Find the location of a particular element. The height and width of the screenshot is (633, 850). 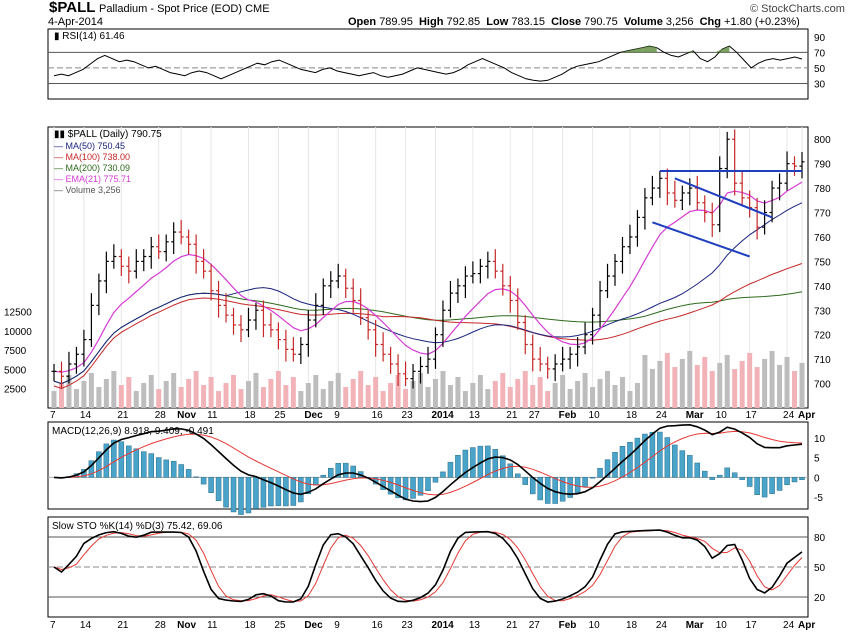

panel-frame-macd is located at coordinates (428, 465).